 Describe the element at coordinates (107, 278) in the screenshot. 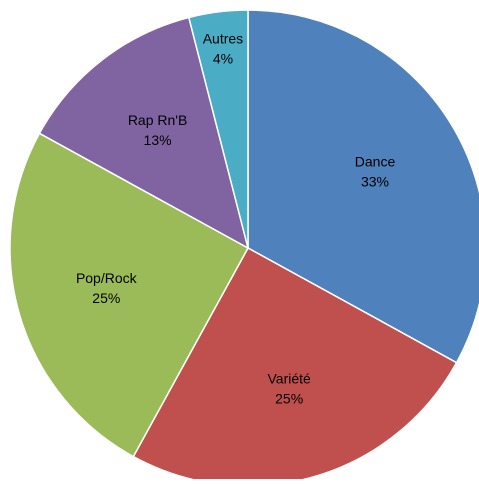

I see `slice-label: Pop/Rock` at that location.